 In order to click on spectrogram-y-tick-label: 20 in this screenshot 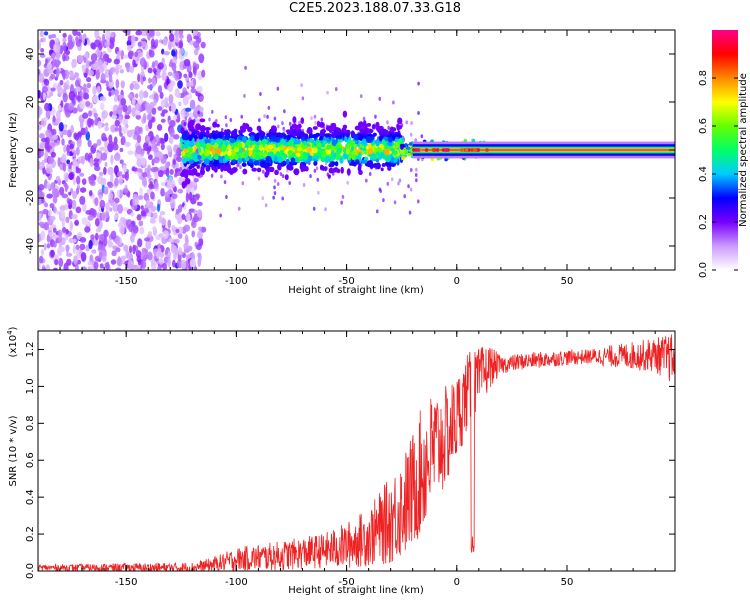, I will do `click(30, 102)`.